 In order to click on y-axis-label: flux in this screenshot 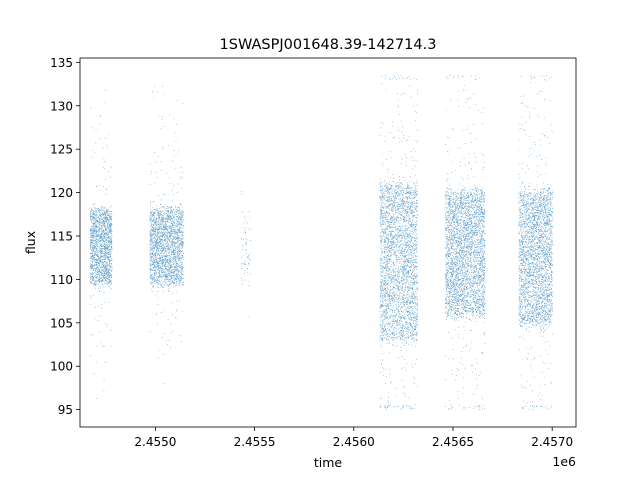, I will do `click(30, 242)`.